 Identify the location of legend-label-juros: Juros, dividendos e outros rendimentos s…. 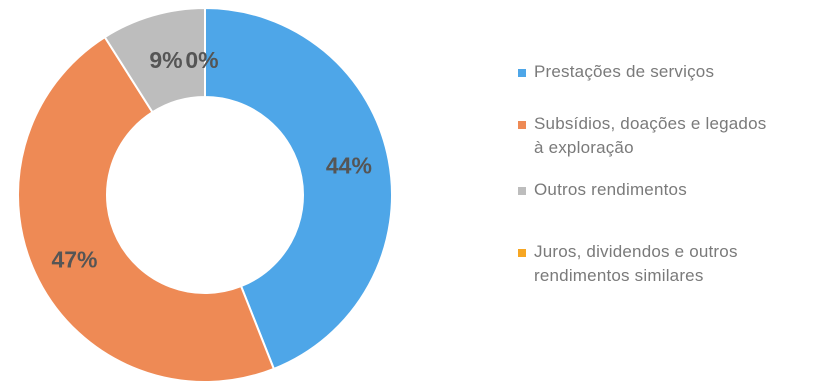
(636, 263).